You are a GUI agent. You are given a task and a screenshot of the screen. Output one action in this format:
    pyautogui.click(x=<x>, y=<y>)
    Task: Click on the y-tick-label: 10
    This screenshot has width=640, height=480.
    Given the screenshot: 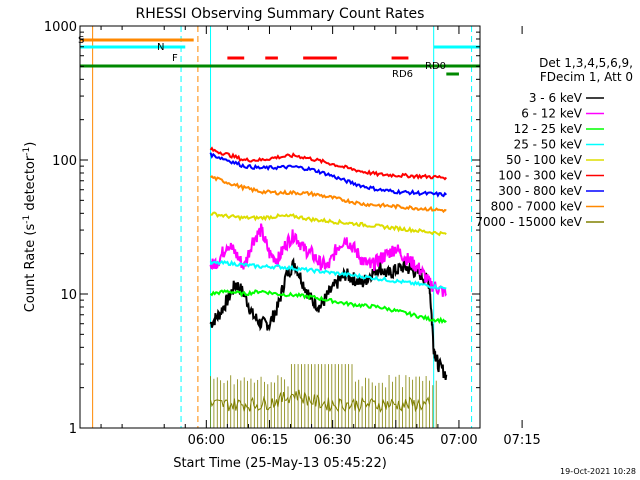 What is the action you would take?
    pyautogui.click(x=68, y=295)
    